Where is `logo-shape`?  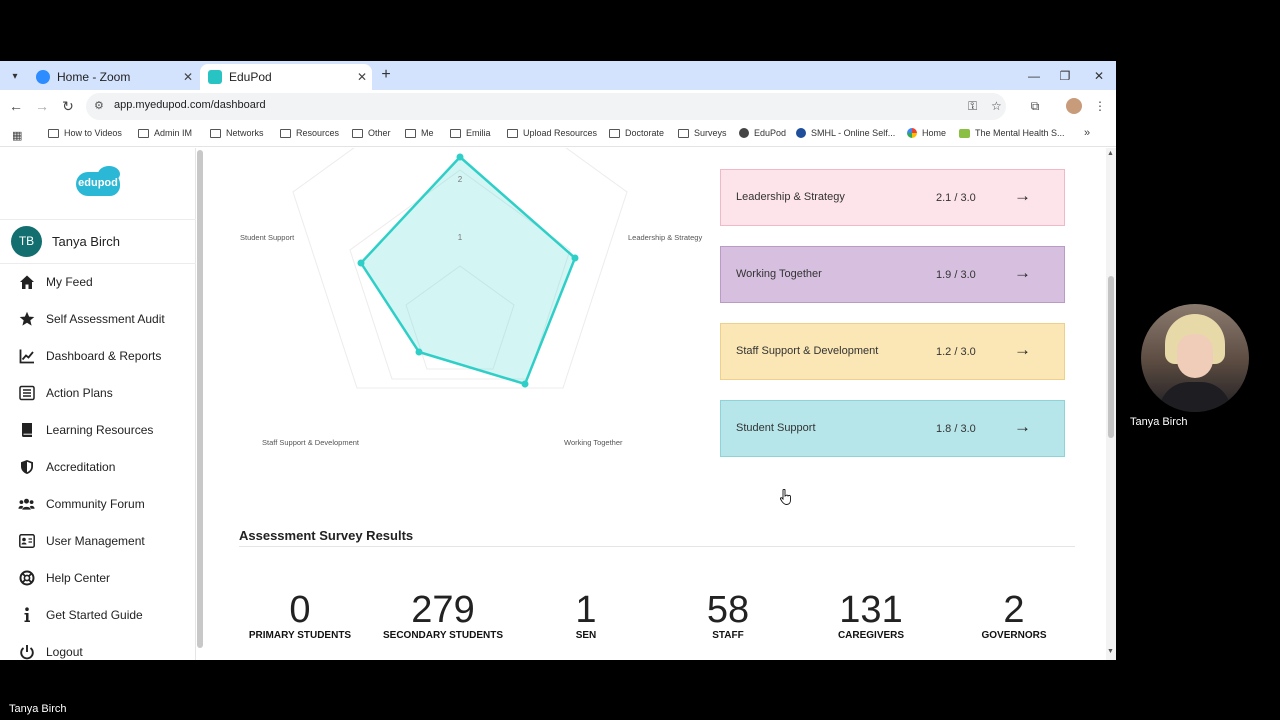 logo-shape is located at coordinates (109, 174).